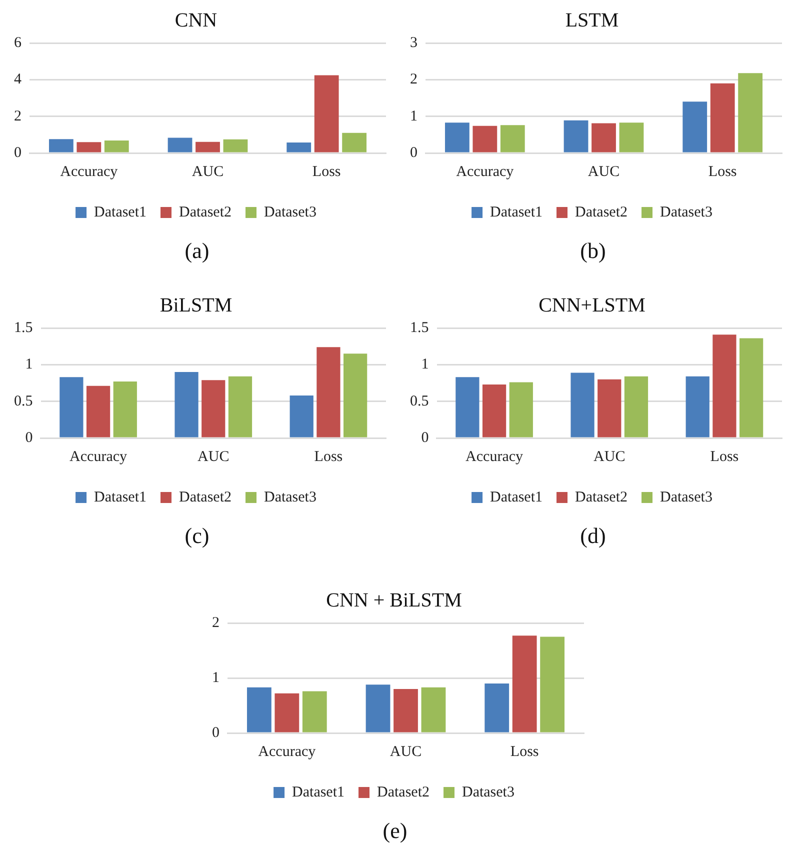 This screenshot has height=865, width=791. I want to click on chart-title: LSTM, so click(592, 20).